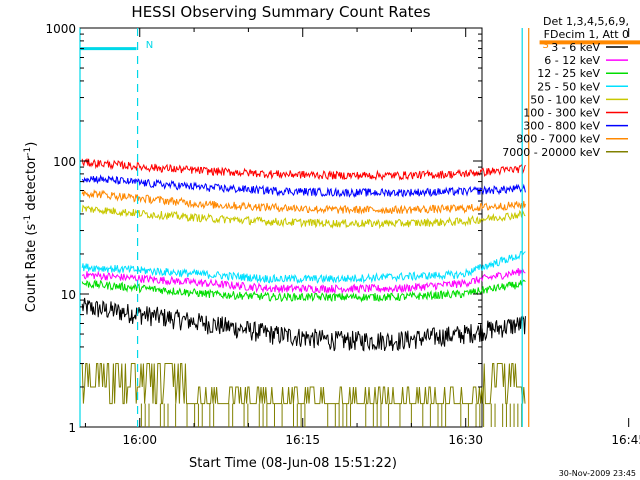 The image size is (640, 480). I want to click on y-axis-label-sup2: -1, so click(28, 151).